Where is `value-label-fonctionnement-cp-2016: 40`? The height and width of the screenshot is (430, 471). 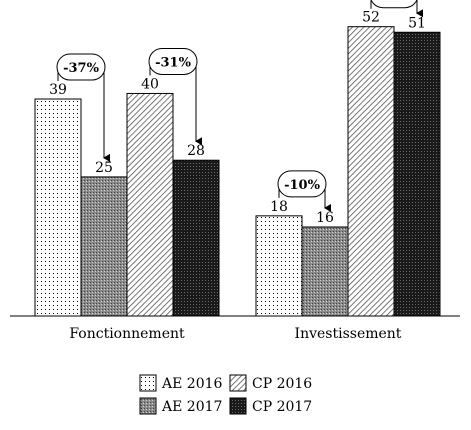 value-label-fonctionnement-cp-2016: 40 is located at coordinates (150, 84).